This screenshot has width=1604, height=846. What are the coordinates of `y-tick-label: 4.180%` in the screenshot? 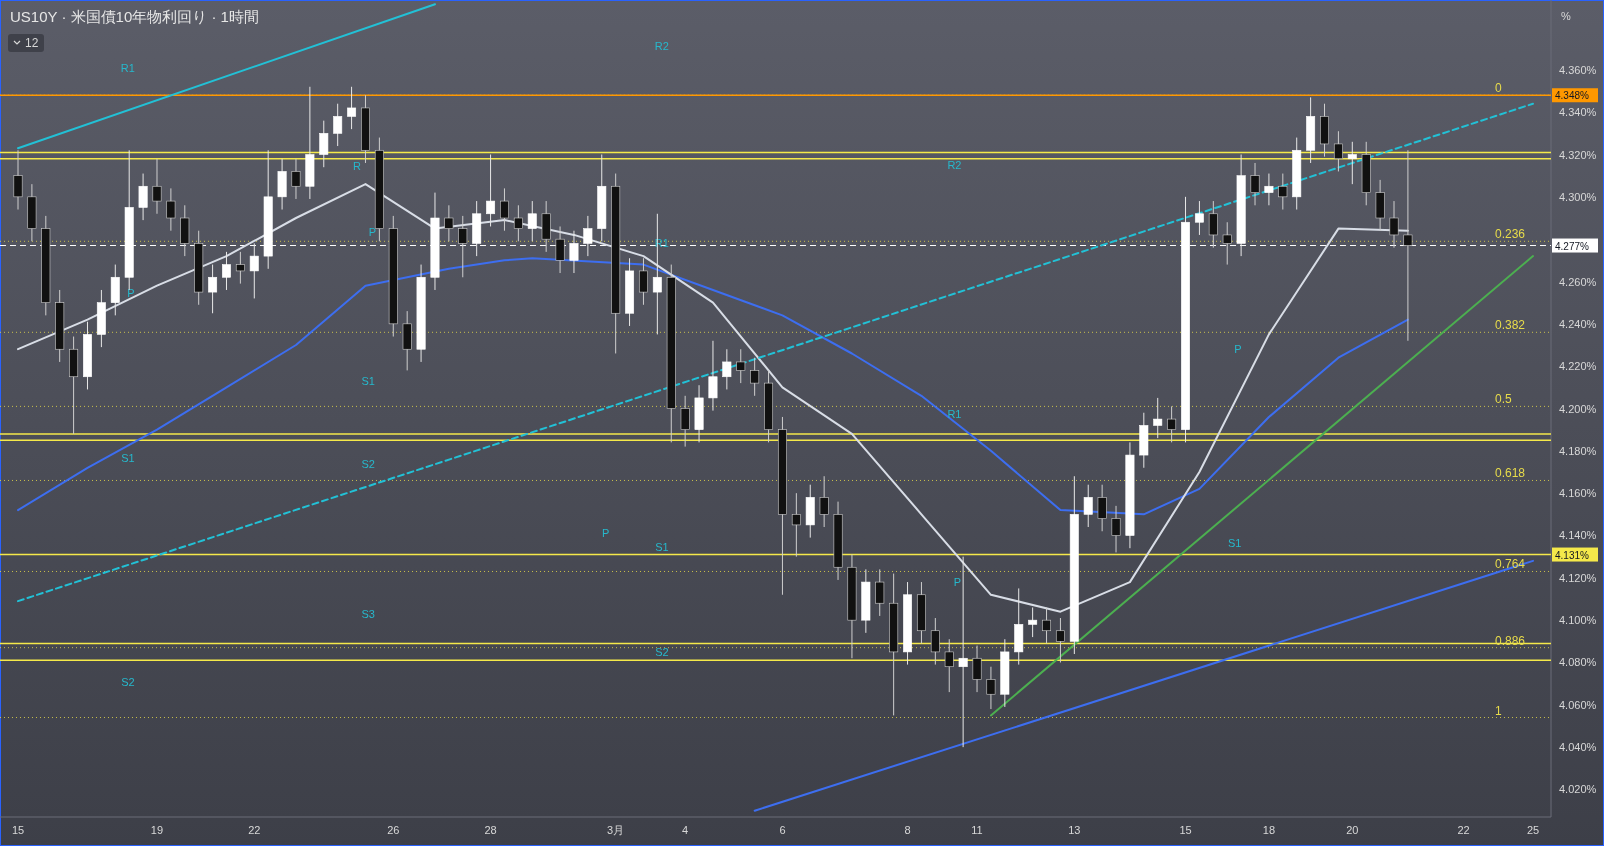 It's located at (1578, 450).